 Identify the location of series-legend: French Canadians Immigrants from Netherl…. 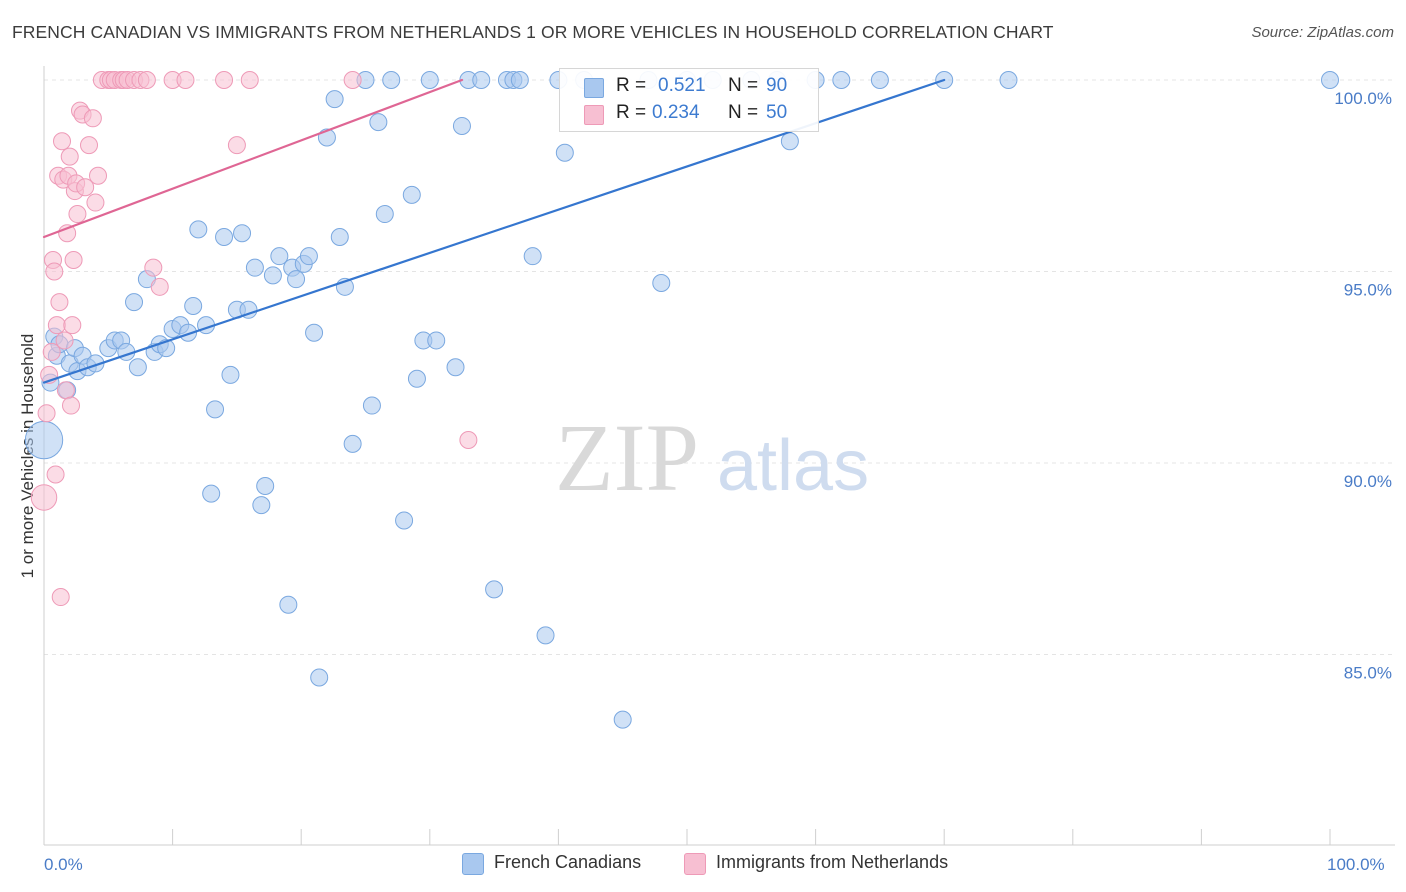
(703, 864).